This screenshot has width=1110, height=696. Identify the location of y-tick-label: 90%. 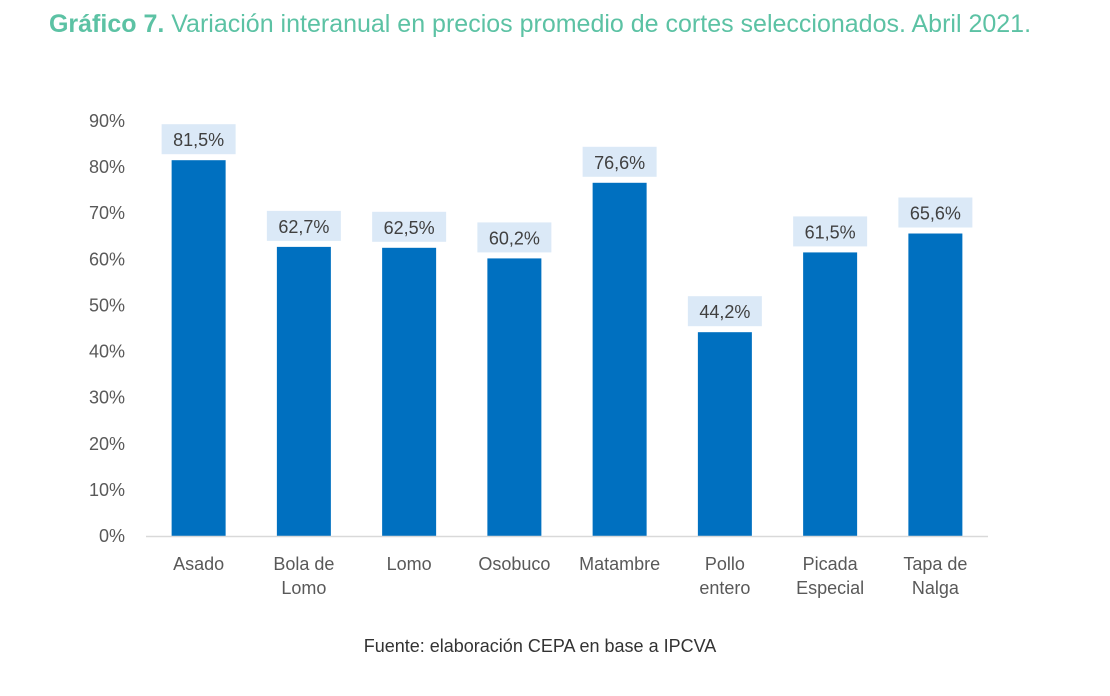
(107, 121).